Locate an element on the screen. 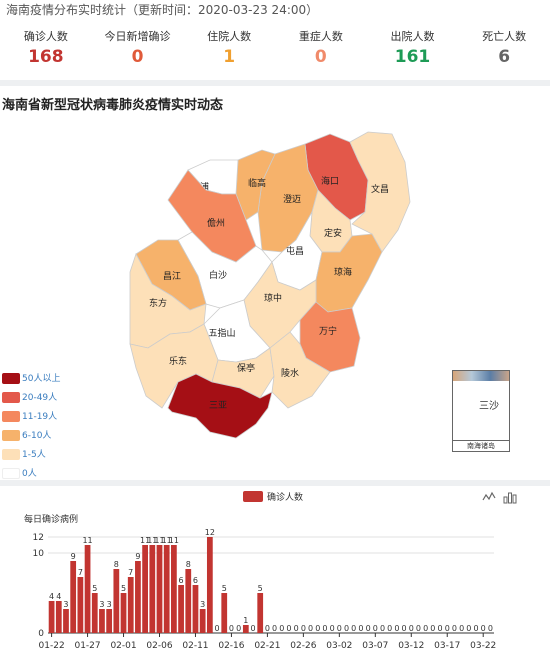 The image size is (550, 659). map-region-label: 文昌 is located at coordinates (380, 189).